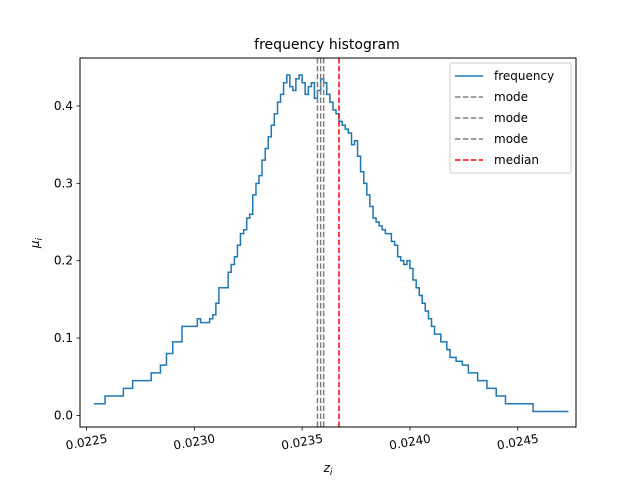  What do you see at coordinates (36, 243) in the screenshot?
I see `y-axis-label: μi` at bounding box center [36, 243].